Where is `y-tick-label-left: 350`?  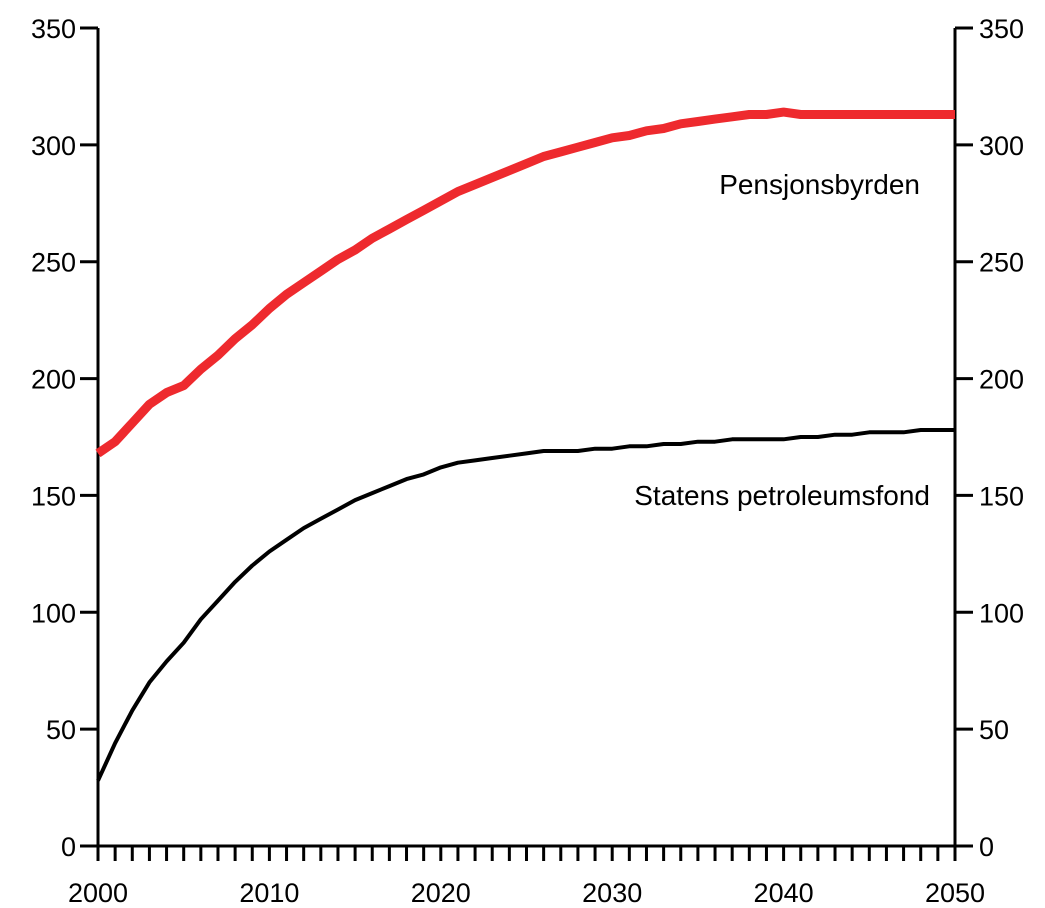
y-tick-label-left: 350 is located at coordinates (53, 29).